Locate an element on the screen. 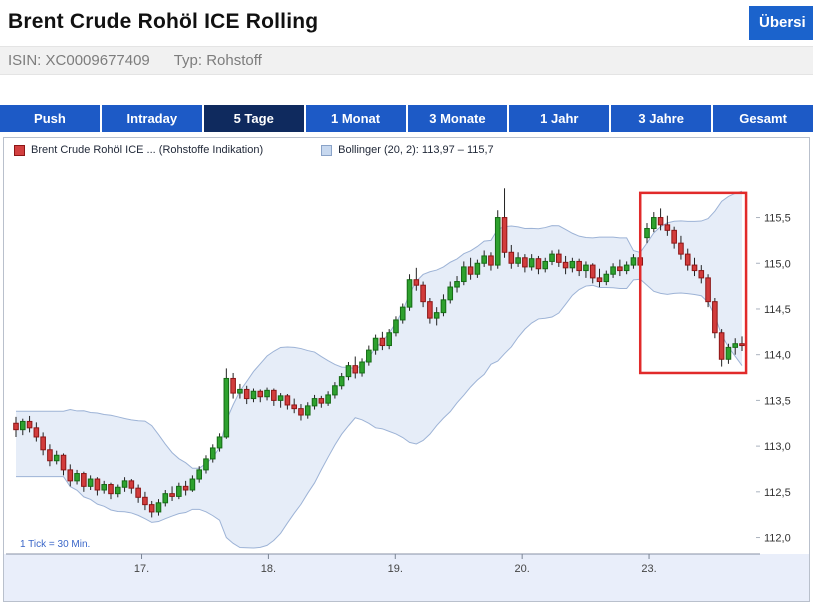 This screenshot has height=602, width=813. x-tick-label: 20. is located at coordinates (522, 569).